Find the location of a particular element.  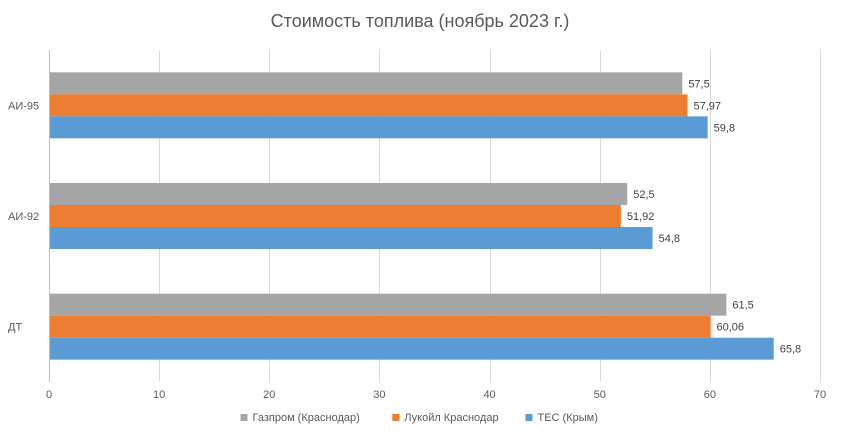

y-axis: АИ-95 АИ-92 ДТ is located at coordinates (29, 216).